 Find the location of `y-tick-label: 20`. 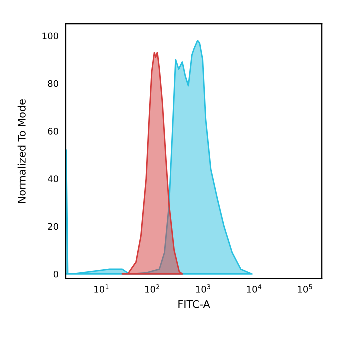

y-tick-label: 20 is located at coordinates (53, 226).